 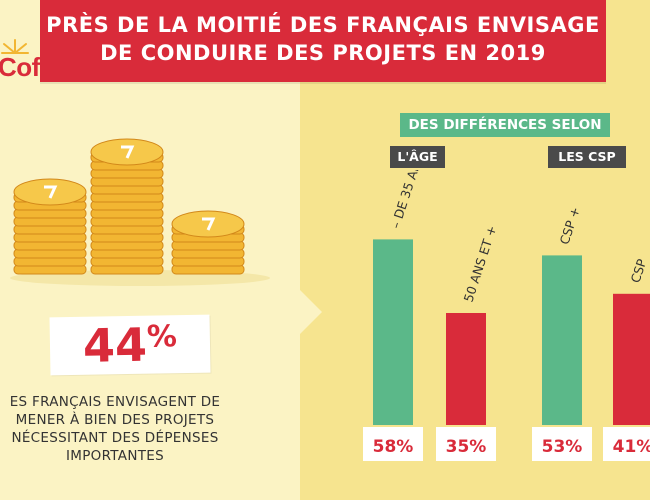 What do you see at coordinates (570, 225) in the screenshot?
I see `category-label: CSP +` at bounding box center [570, 225].